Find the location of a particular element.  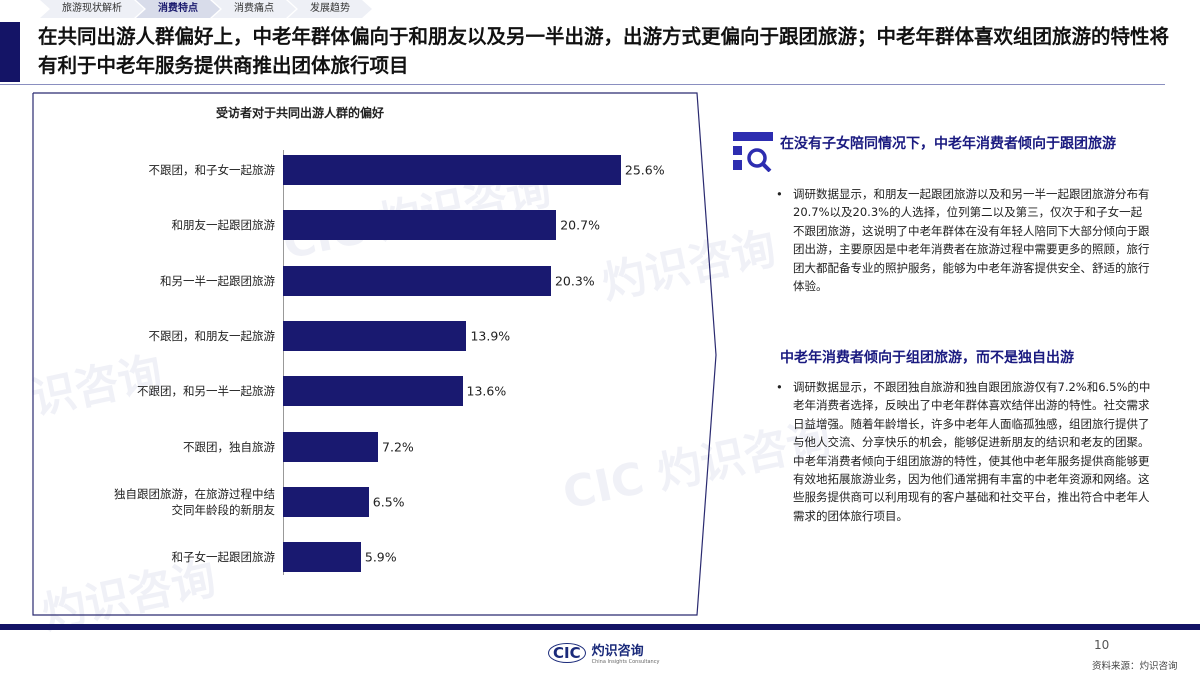

category-label: 不跟团，和子女一起旅游 is located at coordinates (212, 170).